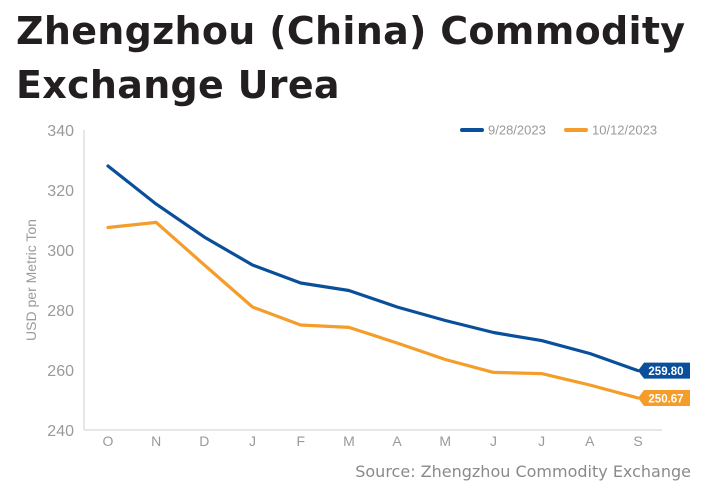  Describe the element at coordinates (624, 130) in the screenshot. I see `legend-label: 10/12/2023` at that location.